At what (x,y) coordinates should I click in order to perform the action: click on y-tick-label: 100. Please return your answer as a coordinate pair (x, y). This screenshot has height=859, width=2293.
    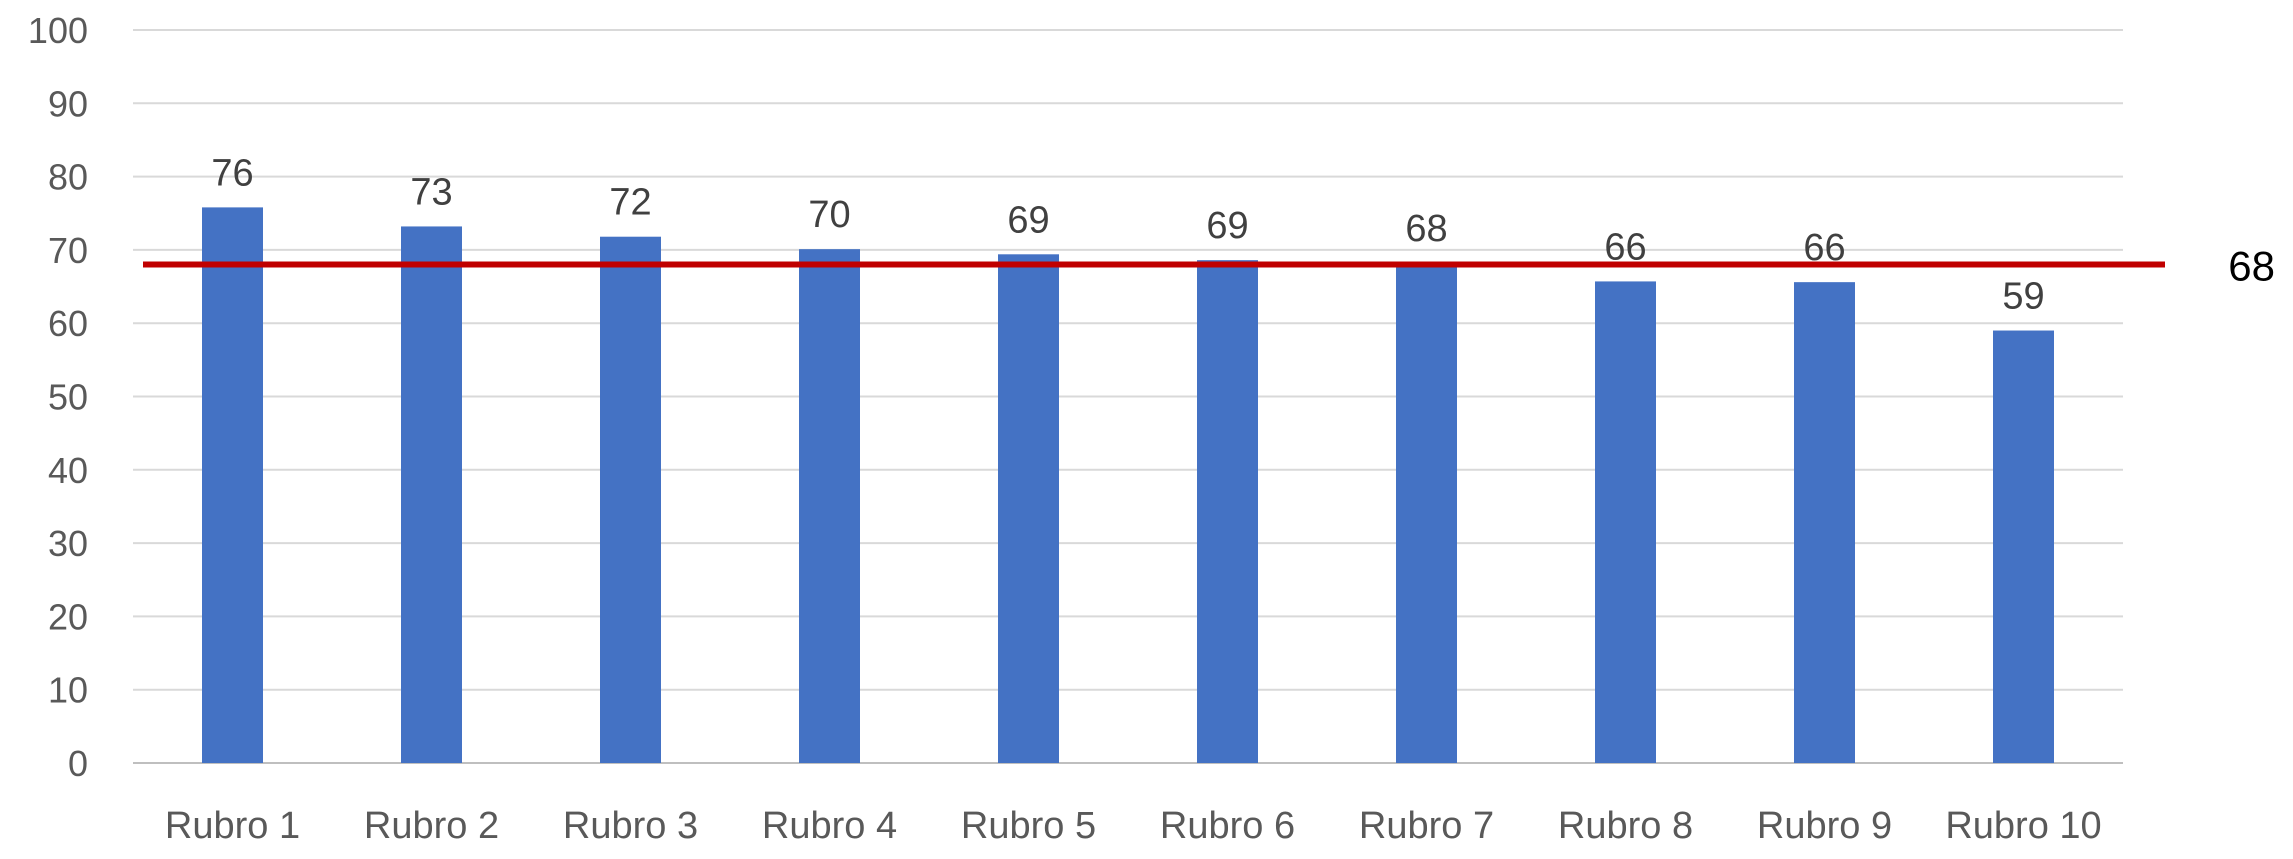
    Looking at the image, I should click on (58, 30).